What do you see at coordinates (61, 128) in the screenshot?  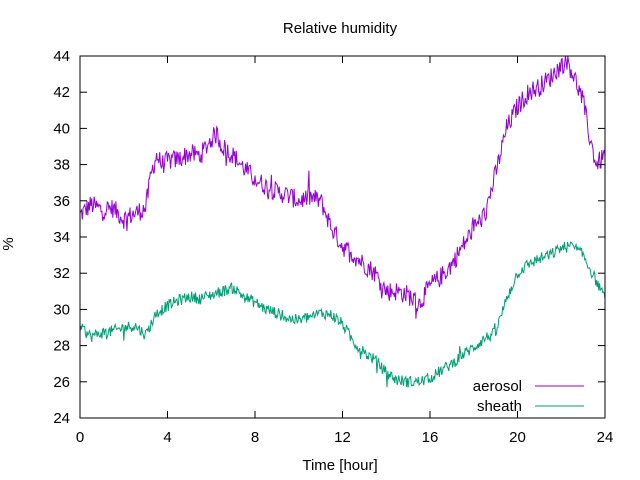 I see `y-tick-label: 40` at bounding box center [61, 128].